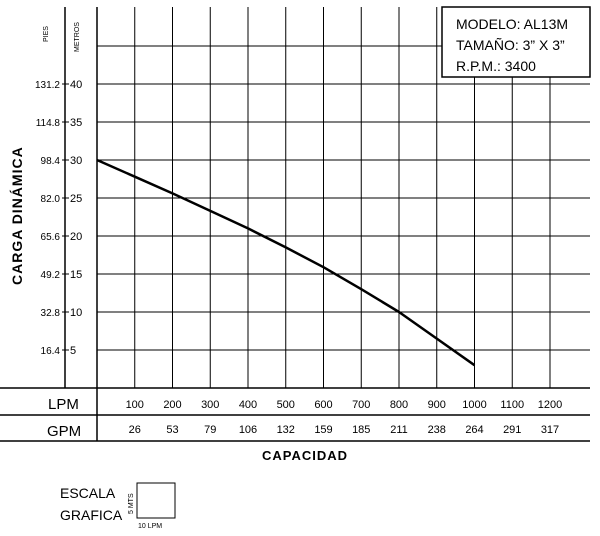 The image size is (600, 536). Describe the element at coordinates (76, 85) in the screenshot. I see `y-tick-label-metros: 40` at that location.